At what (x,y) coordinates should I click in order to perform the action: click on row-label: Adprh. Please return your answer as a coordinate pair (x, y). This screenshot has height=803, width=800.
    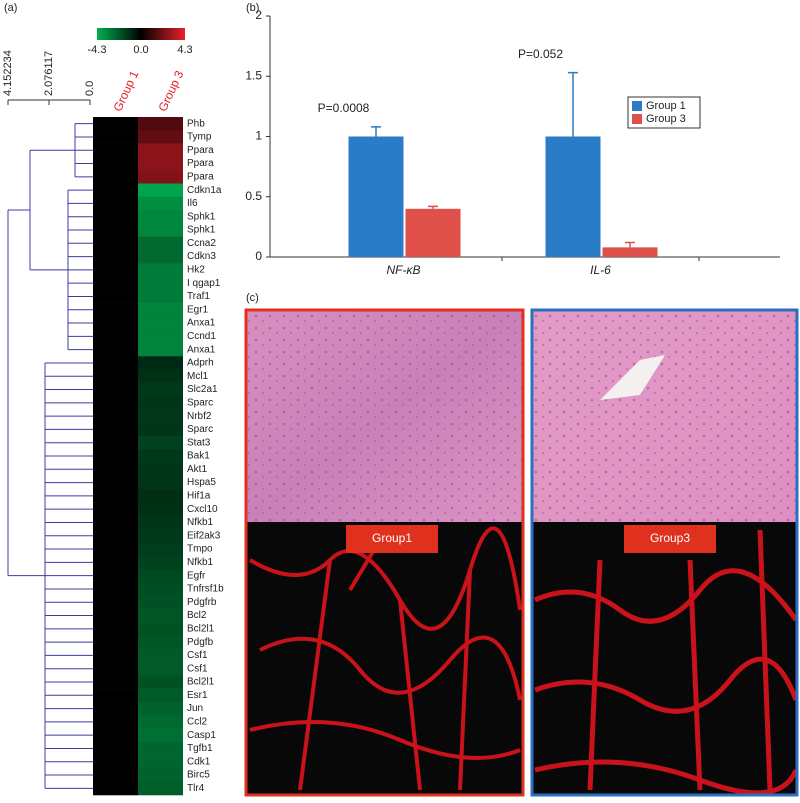
    Looking at the image, I should click on (200, 363).